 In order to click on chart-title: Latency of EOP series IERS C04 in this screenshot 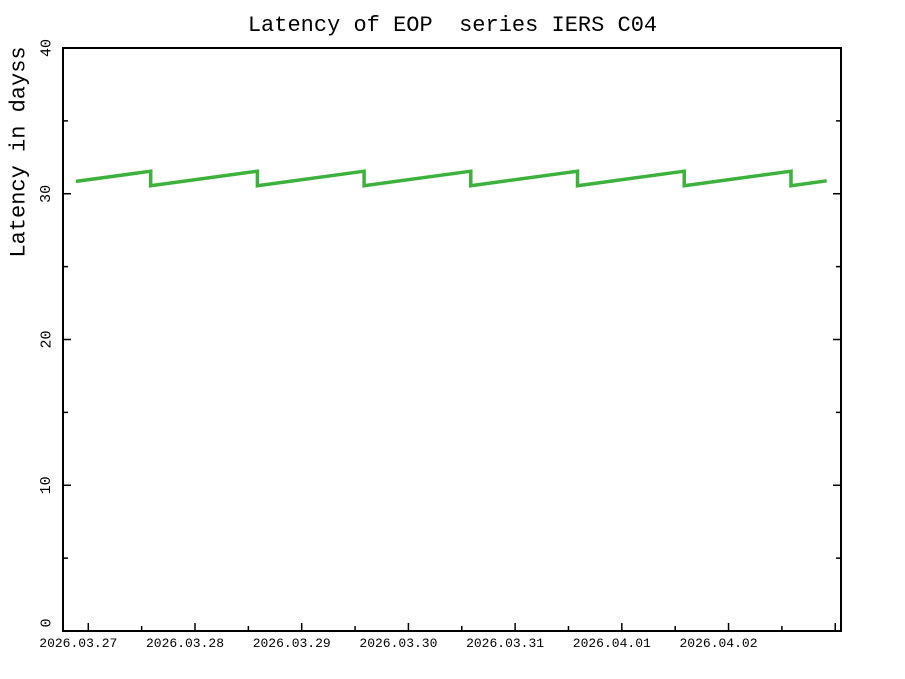, I will do `click(452, 25)`.